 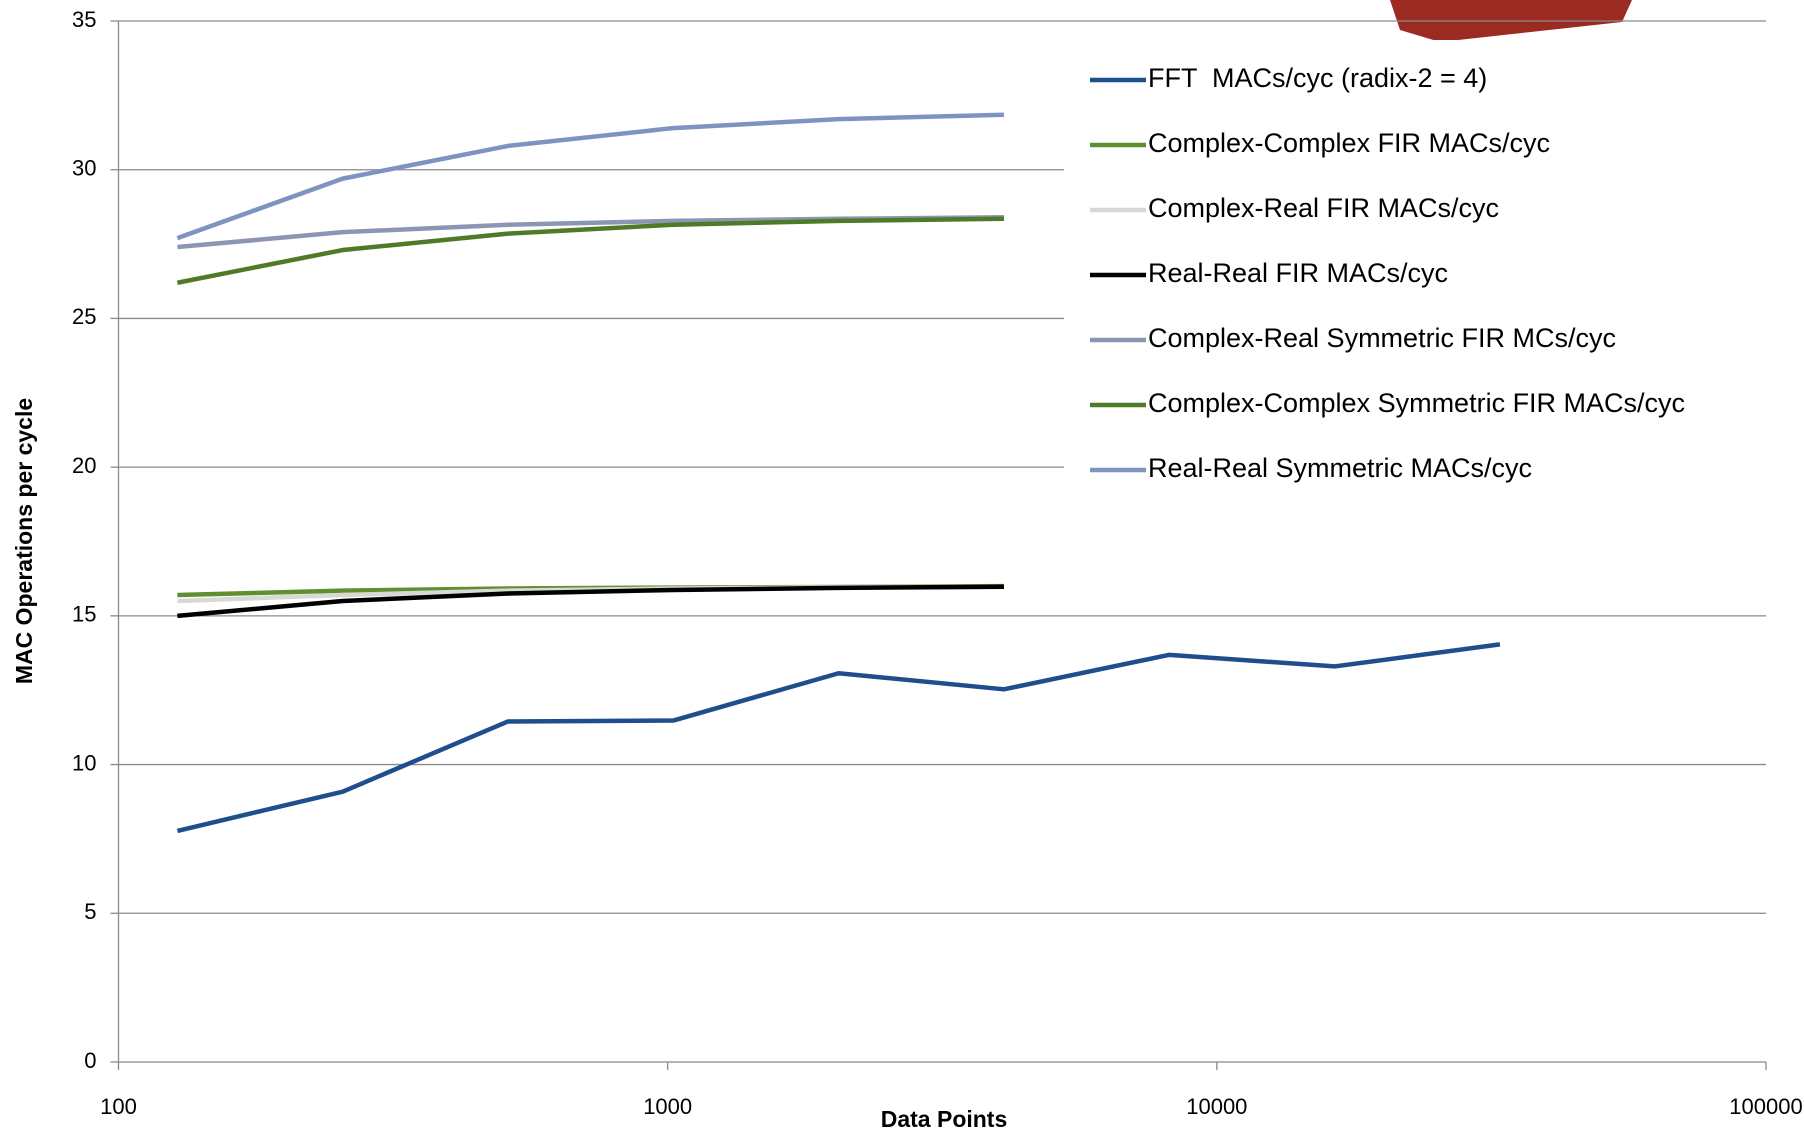 What do you see at coordinates (1416, 403) in the screenshot?
I see `legend-label: Complex-Complex Symmetric FIR MACs/cyc` at bounding box center [1416, 403].